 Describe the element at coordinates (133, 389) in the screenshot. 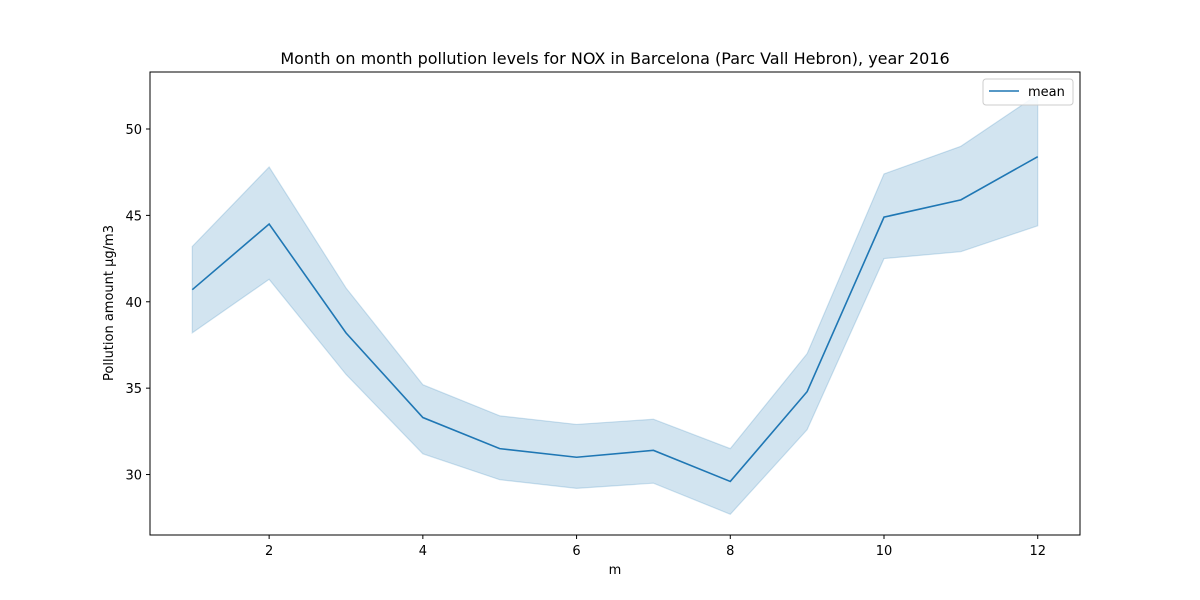

I see `y-tick-label: 35` at that location.